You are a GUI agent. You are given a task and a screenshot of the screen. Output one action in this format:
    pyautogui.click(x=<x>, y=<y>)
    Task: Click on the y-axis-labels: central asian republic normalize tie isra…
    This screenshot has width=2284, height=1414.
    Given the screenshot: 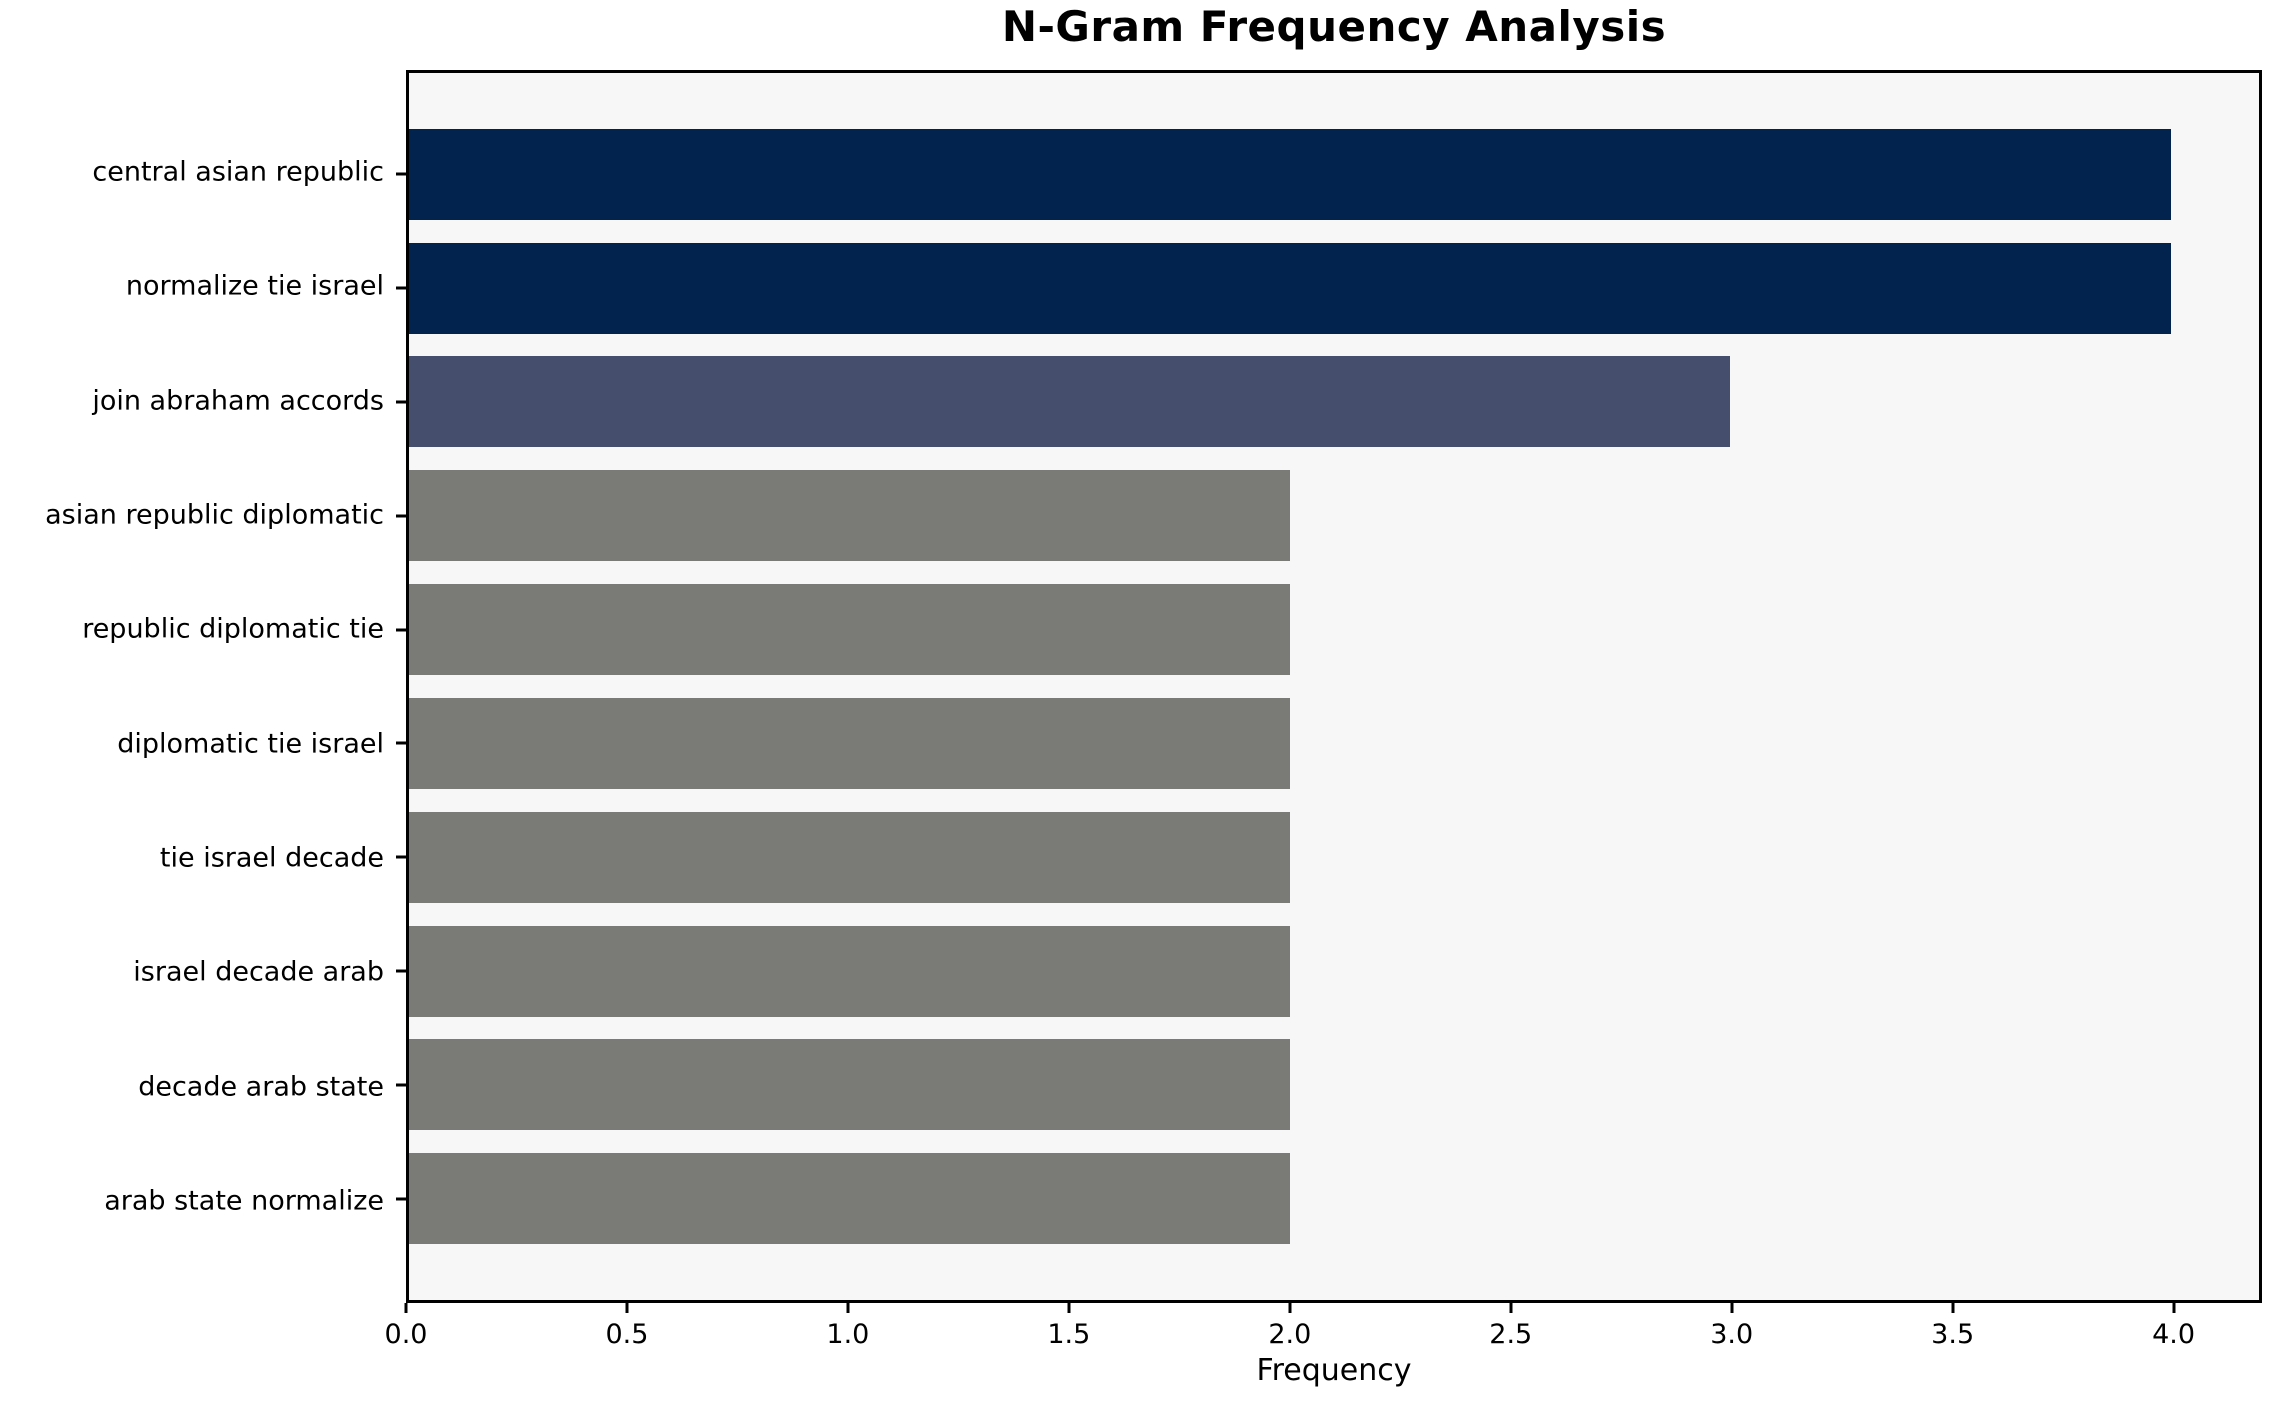 What is the action you would take?
    pyautogui.click(x=192, y=686)
    